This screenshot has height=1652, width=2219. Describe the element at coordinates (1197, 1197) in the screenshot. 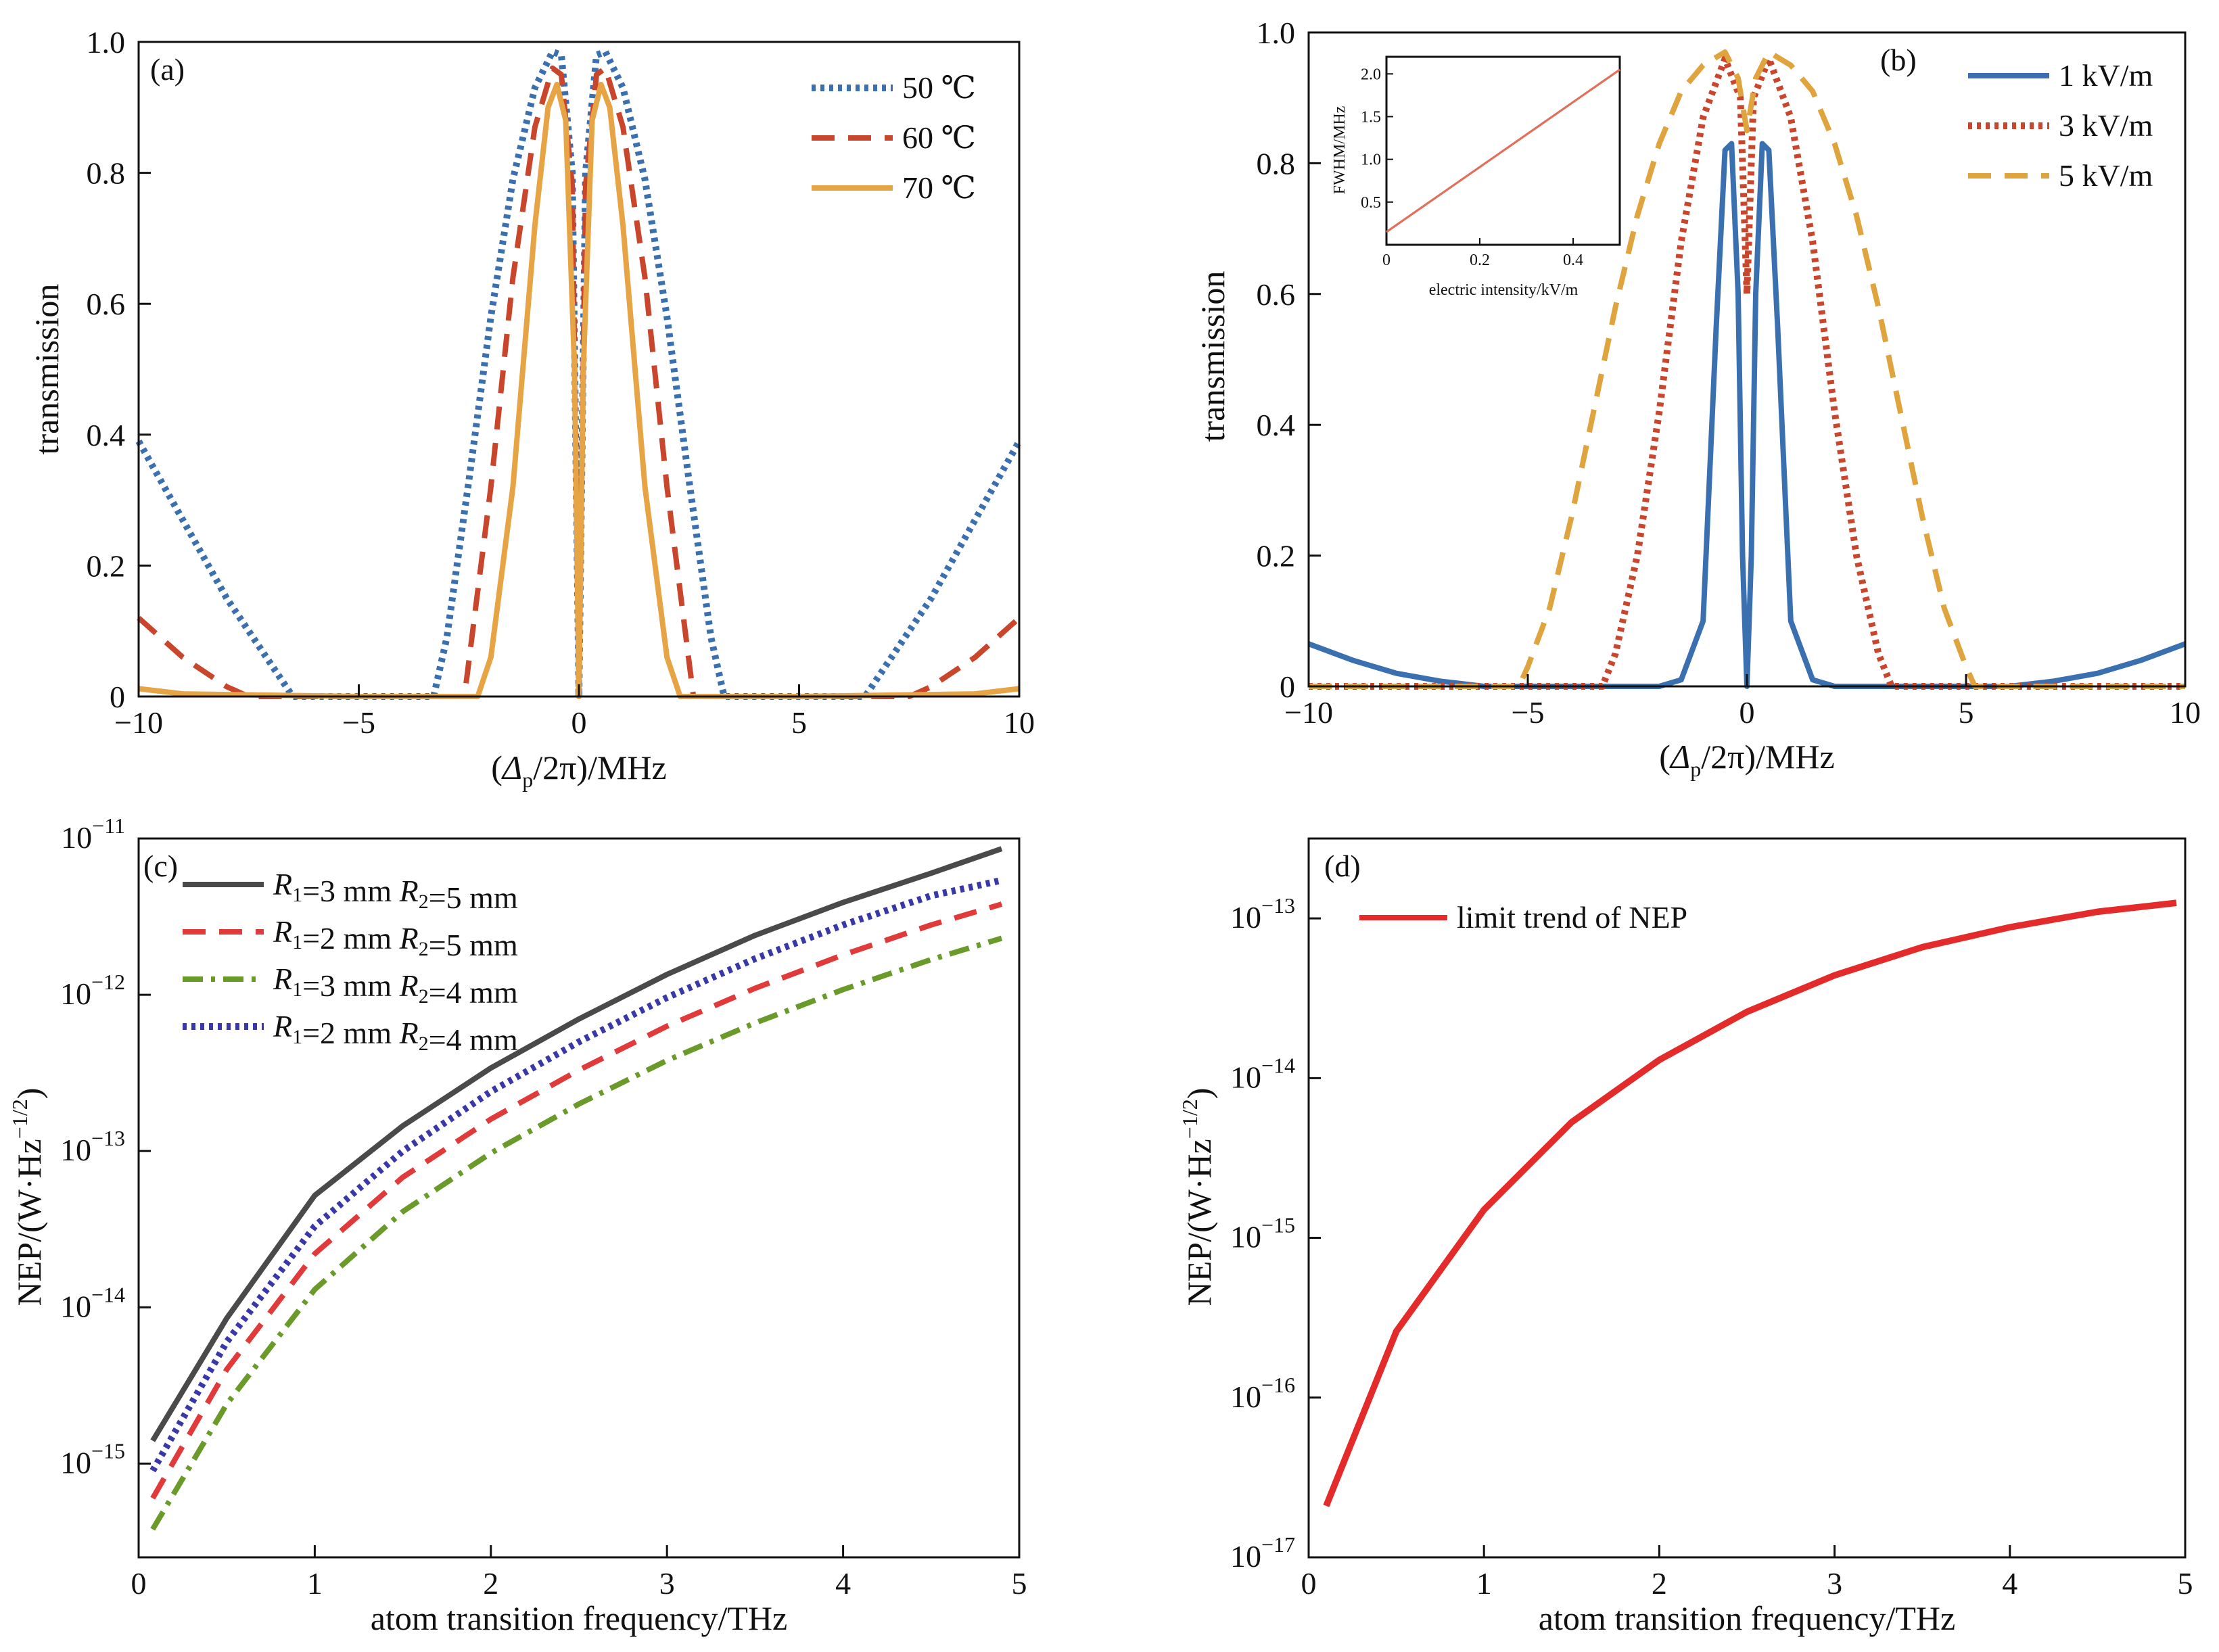

I see `panel-d-ylabel: NEP/(W·Hz−1/2)` at that location.